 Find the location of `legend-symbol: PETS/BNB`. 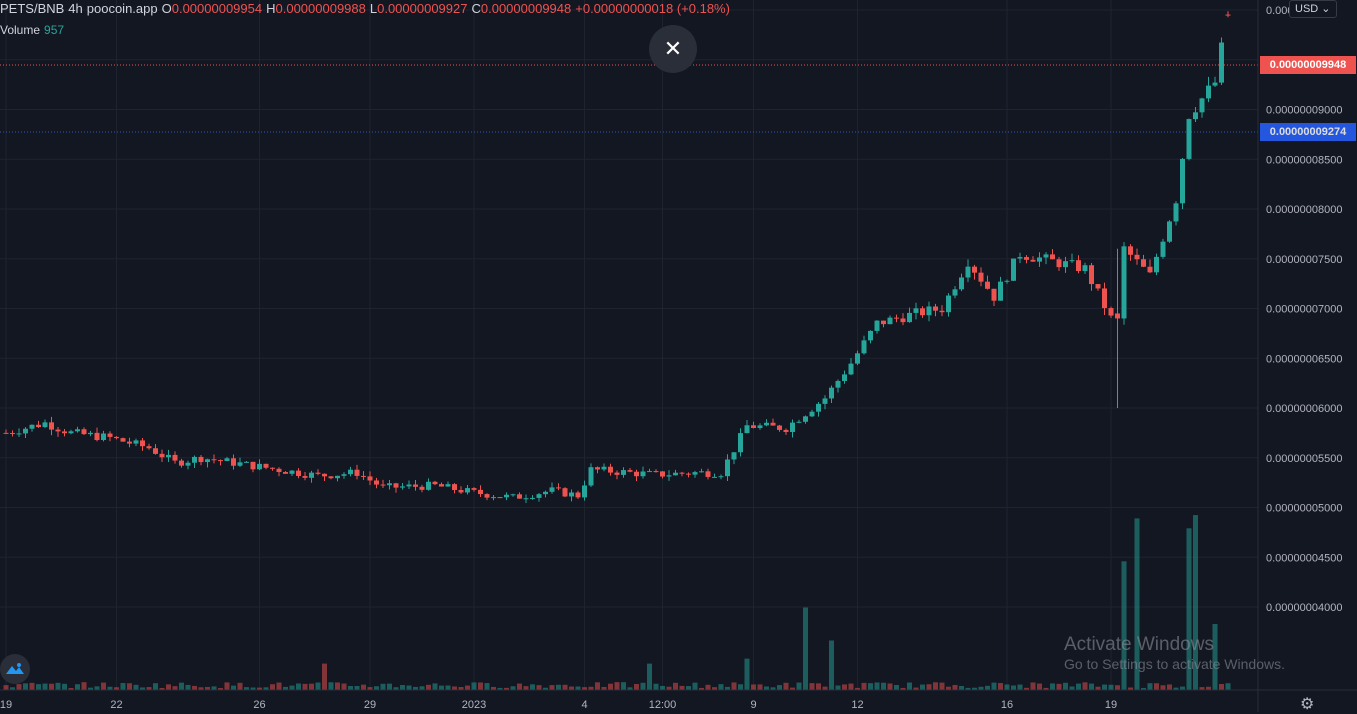

legend-symbol: PETS/BNB is located at coordinates (32, 8).